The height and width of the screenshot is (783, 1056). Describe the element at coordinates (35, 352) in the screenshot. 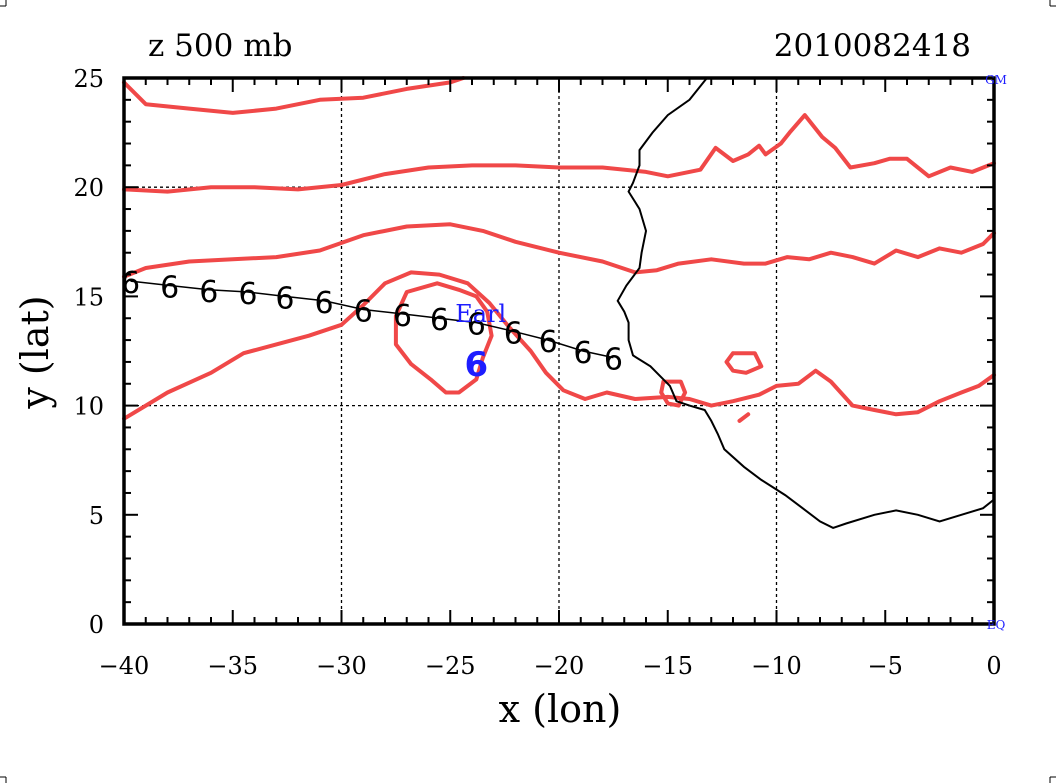

I see `y-axis-label: y (lat)` at that location.